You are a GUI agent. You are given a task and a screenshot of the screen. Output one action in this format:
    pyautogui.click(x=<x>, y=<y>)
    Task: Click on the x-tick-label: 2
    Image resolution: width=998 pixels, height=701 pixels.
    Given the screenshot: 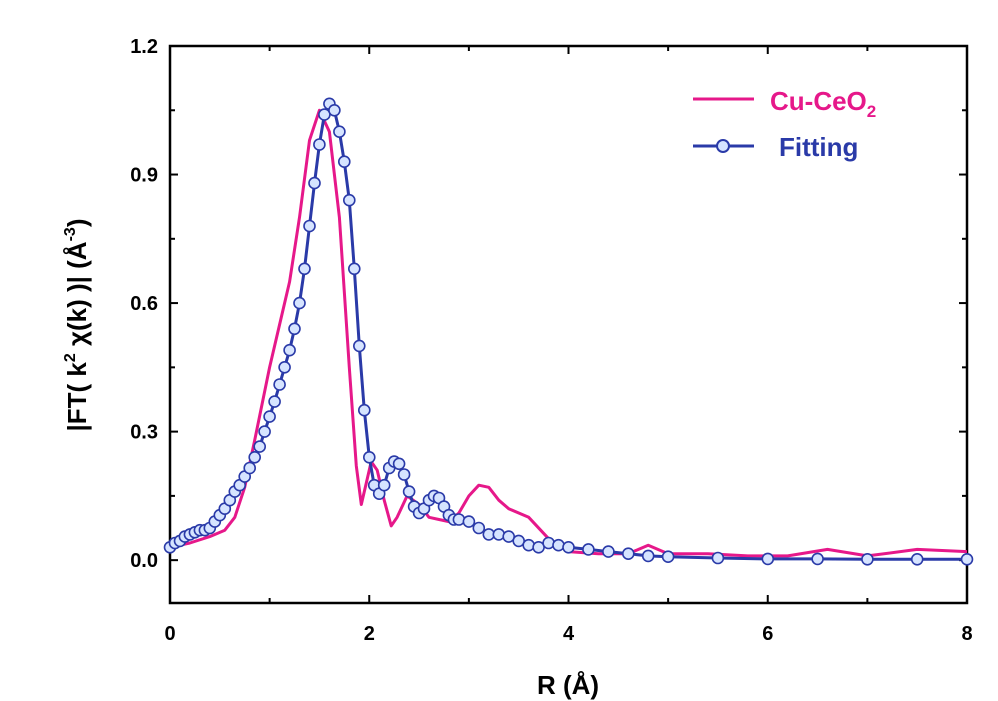 What is the action you would take?
    pyautogui.click(x=369, y=634)
    